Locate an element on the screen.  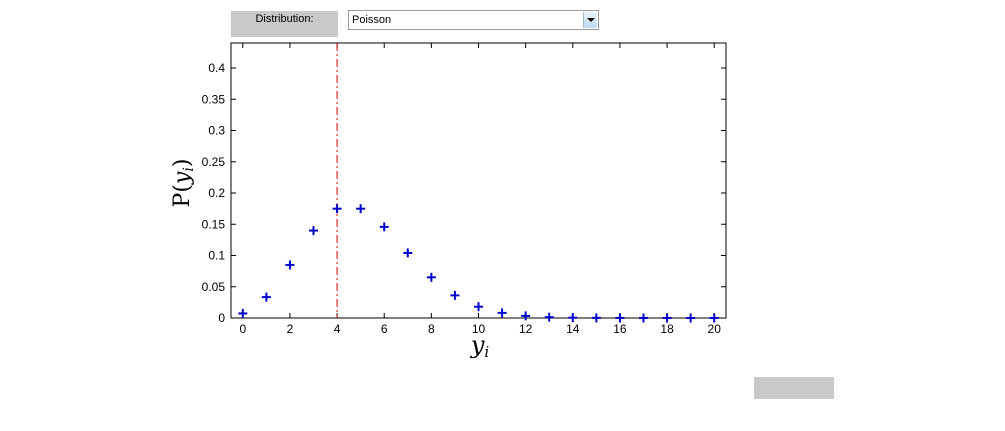
y-tick-label: 0.4 is located at coordinates (216, 68).